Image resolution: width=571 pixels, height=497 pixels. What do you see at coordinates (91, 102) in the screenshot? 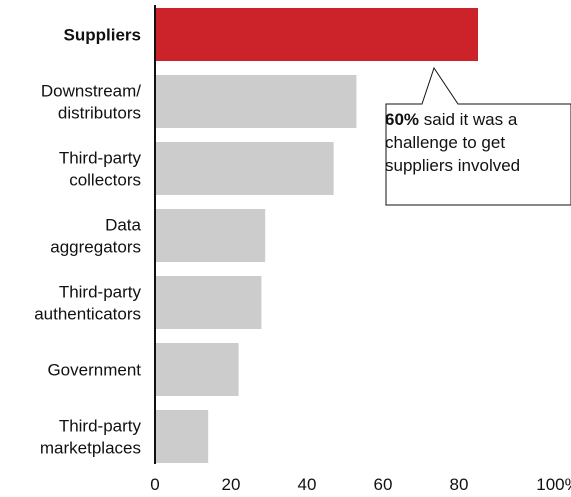
I see `category-label: Downstream/distributors` at bounding box center [91, 102].